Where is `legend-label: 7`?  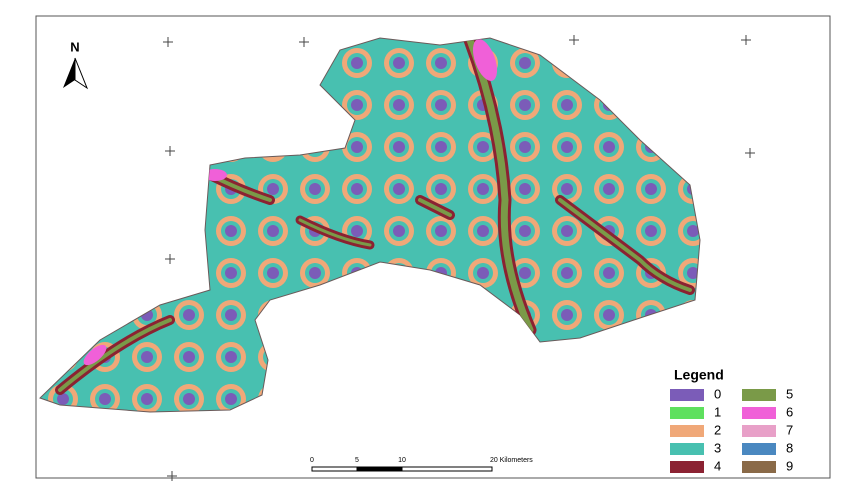 legend-label: 7 is located at coordinates (789, 429).